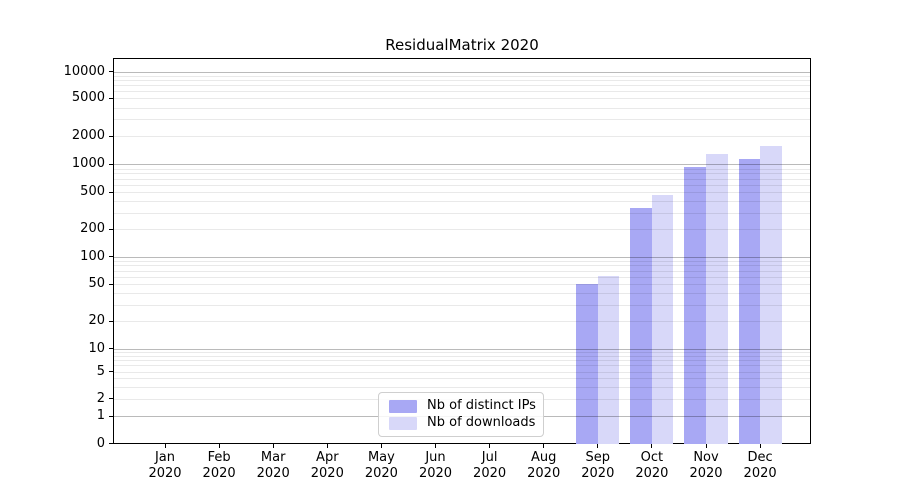  I want to click on chart-title: ResidualMatrix 2020, so click(462, 45).